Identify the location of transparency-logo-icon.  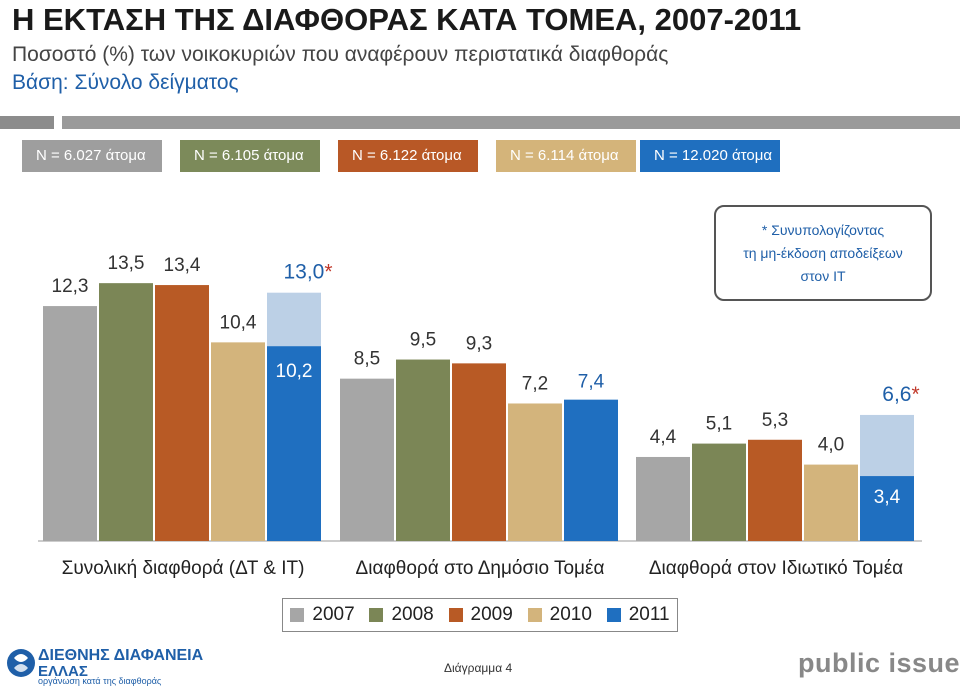
(21, 663).